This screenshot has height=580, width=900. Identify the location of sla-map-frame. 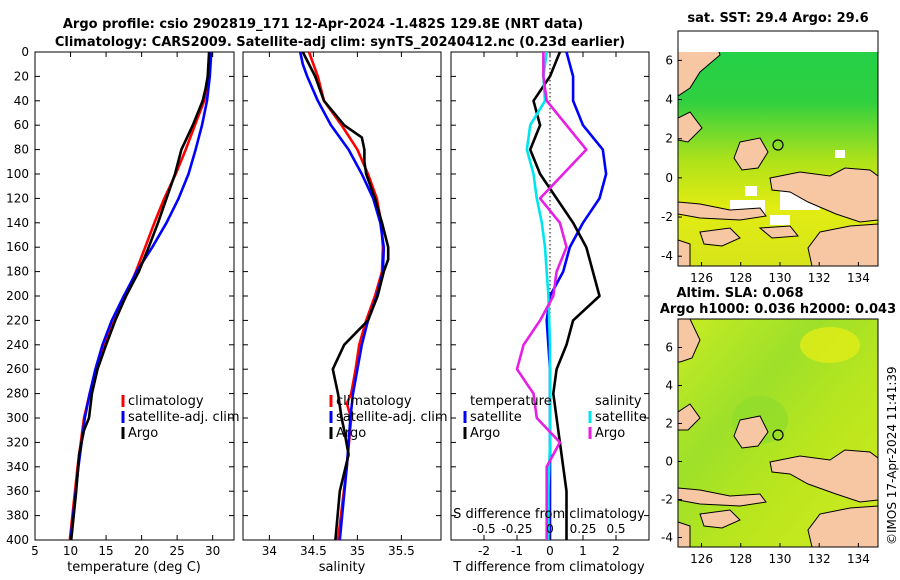
(778, 433).